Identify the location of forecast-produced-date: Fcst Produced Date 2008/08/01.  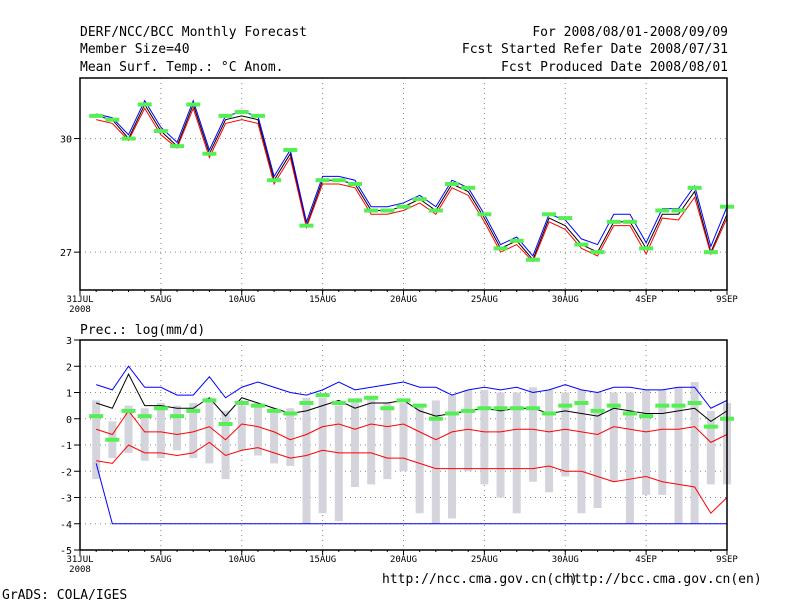
(614, 67).